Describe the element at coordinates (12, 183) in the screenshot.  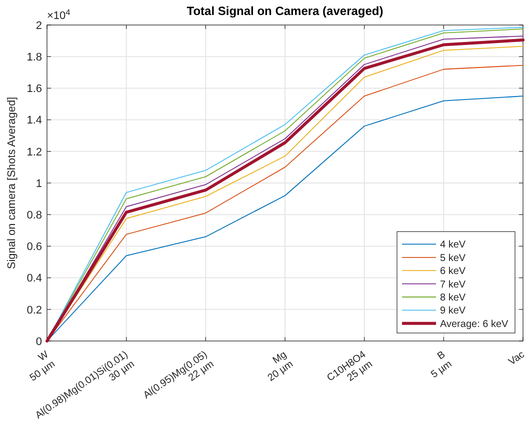
I see `y-axis-title: Signal on camera [Shots Averaged]` at that location.